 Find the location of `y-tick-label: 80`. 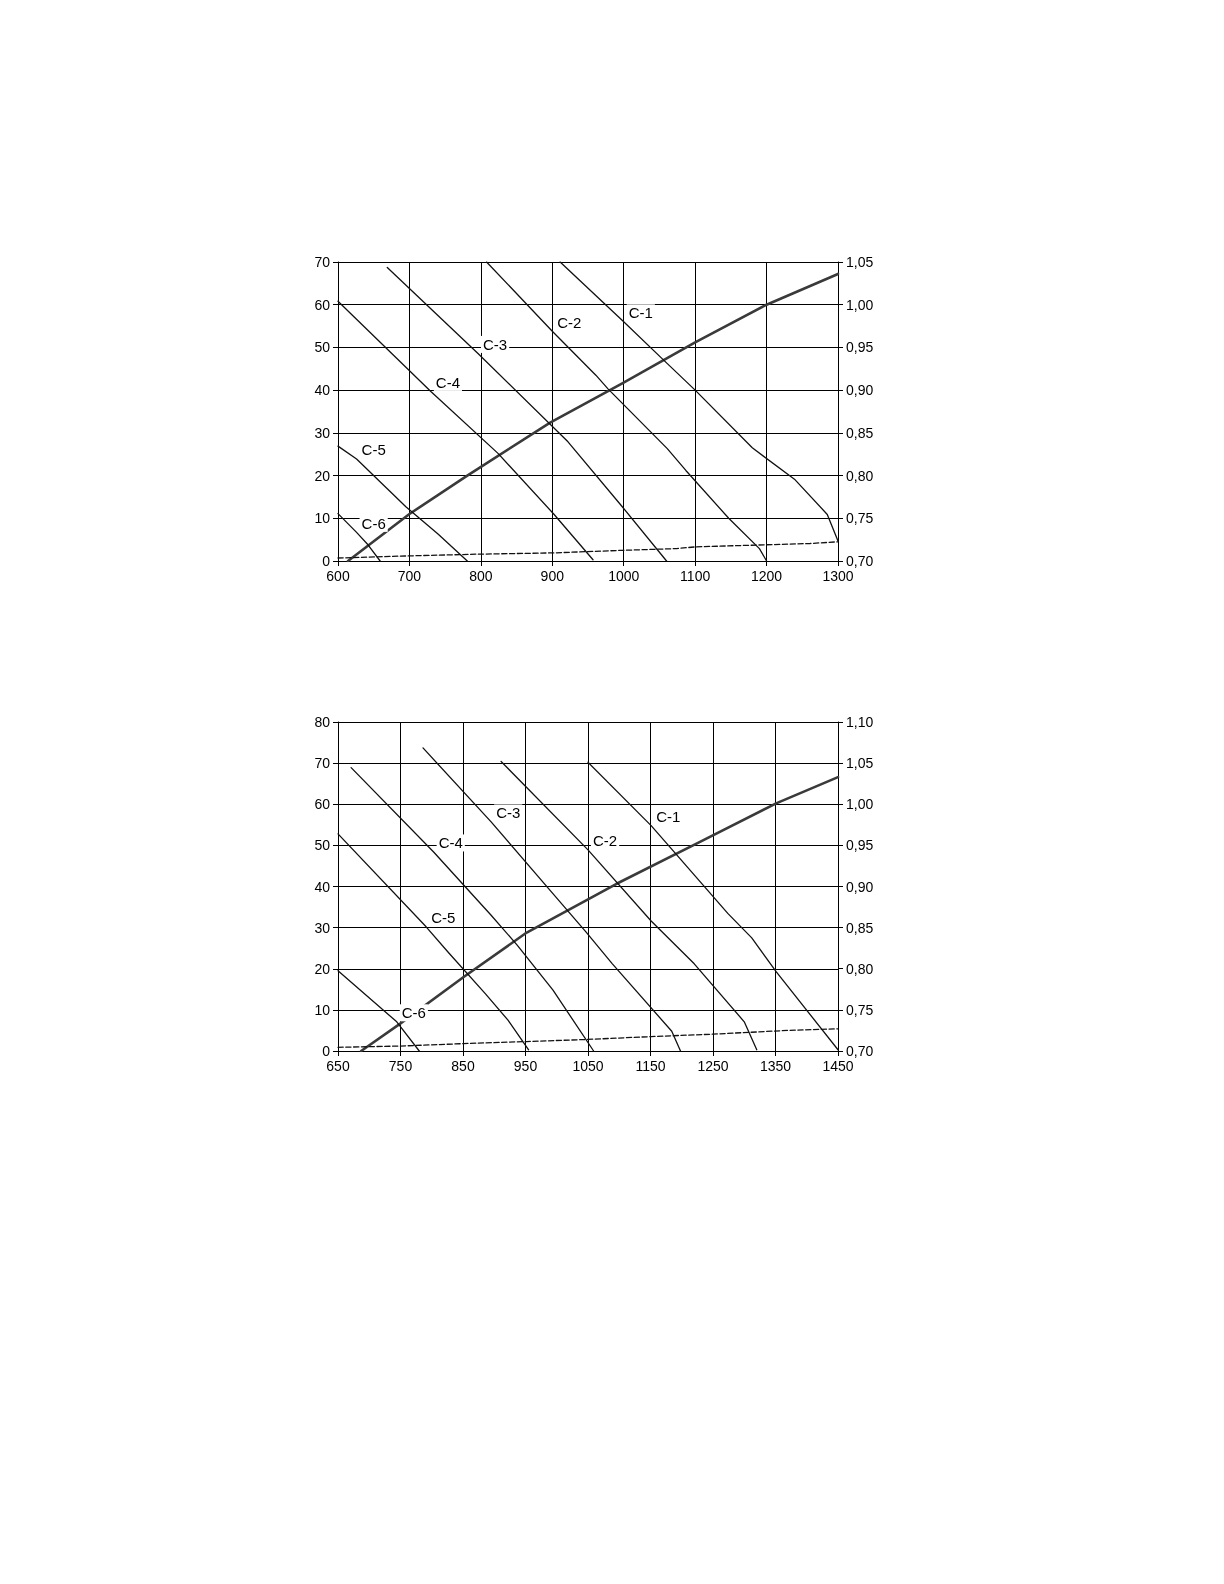

y-tick-label: 80 is located at coordinates (322, 722).